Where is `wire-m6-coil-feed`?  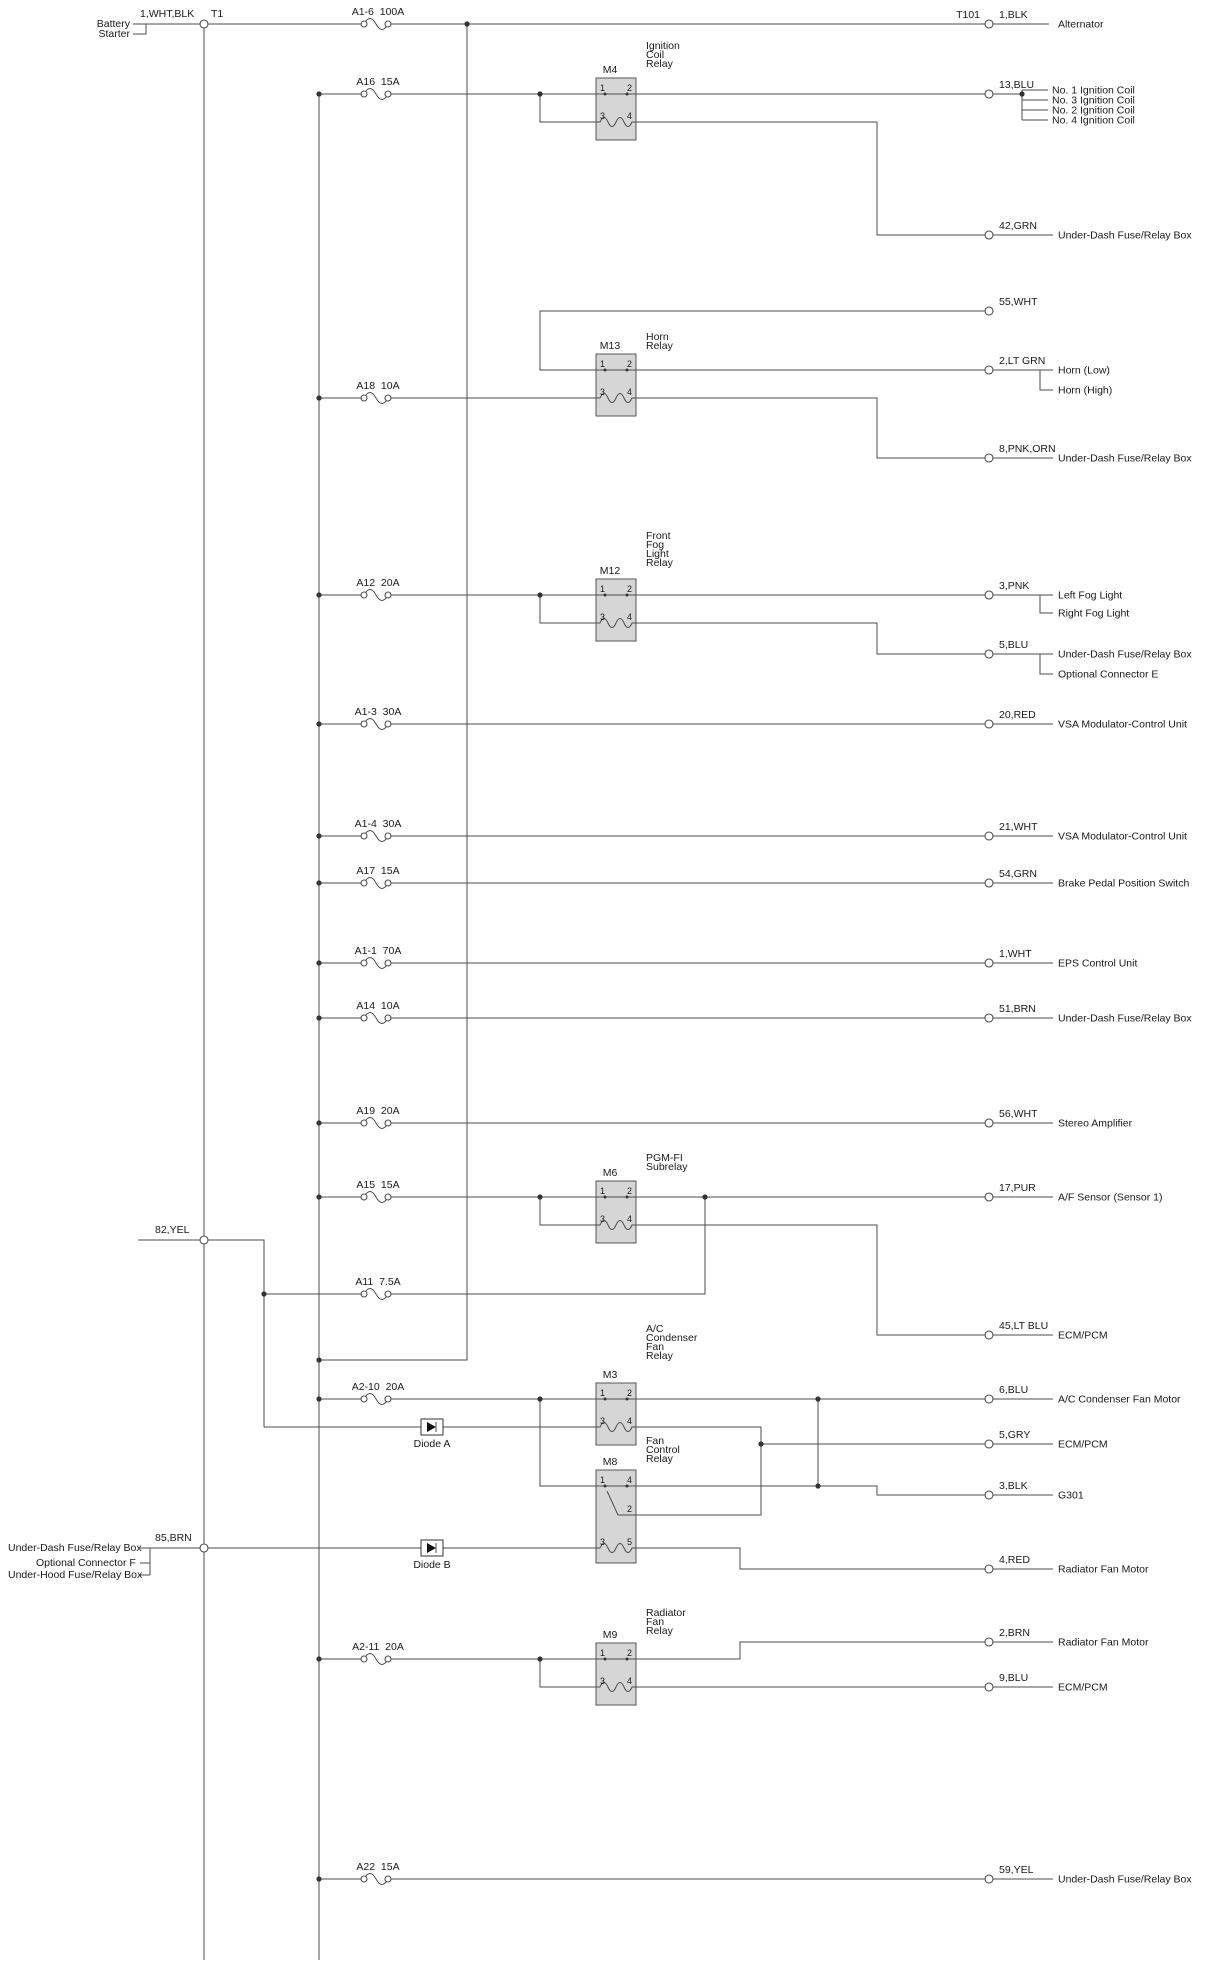
wire-m6-coil-feed is located at coordinates (567, 1211).